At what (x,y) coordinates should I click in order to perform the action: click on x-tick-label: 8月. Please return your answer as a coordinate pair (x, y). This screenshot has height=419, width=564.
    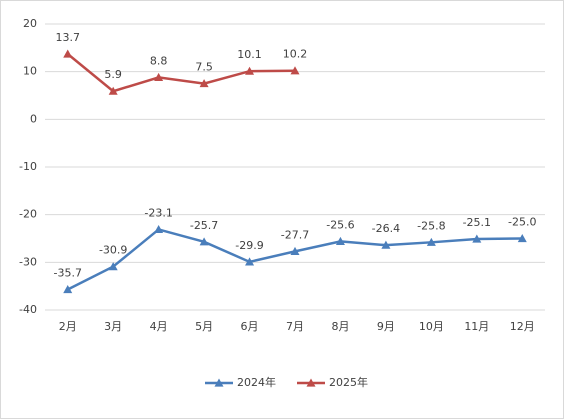
    Looking at the image, I should click on (340, 326).